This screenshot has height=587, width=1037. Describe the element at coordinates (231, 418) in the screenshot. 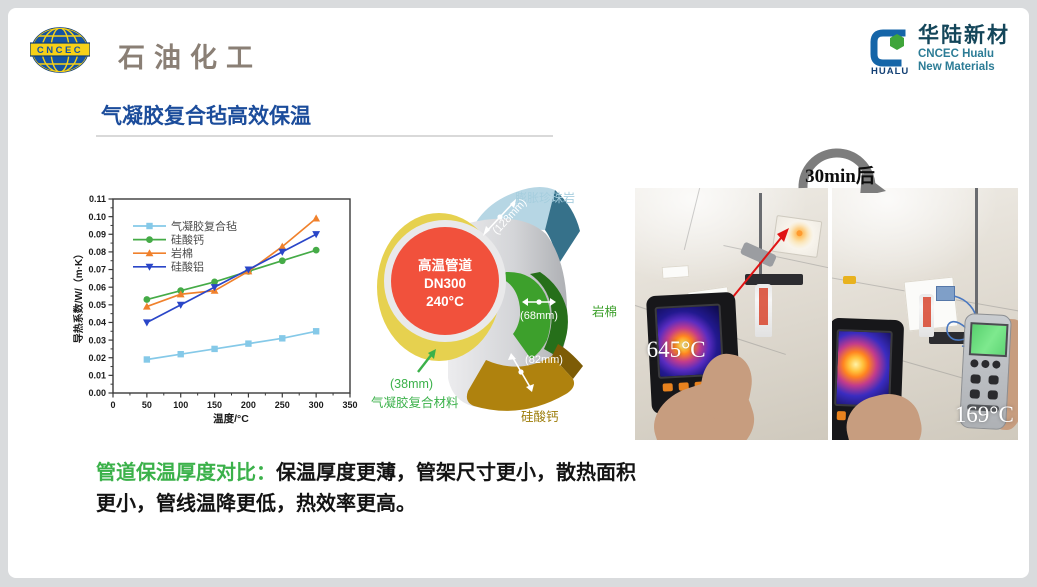

I see `svg-text: 温度/°C` at that location.